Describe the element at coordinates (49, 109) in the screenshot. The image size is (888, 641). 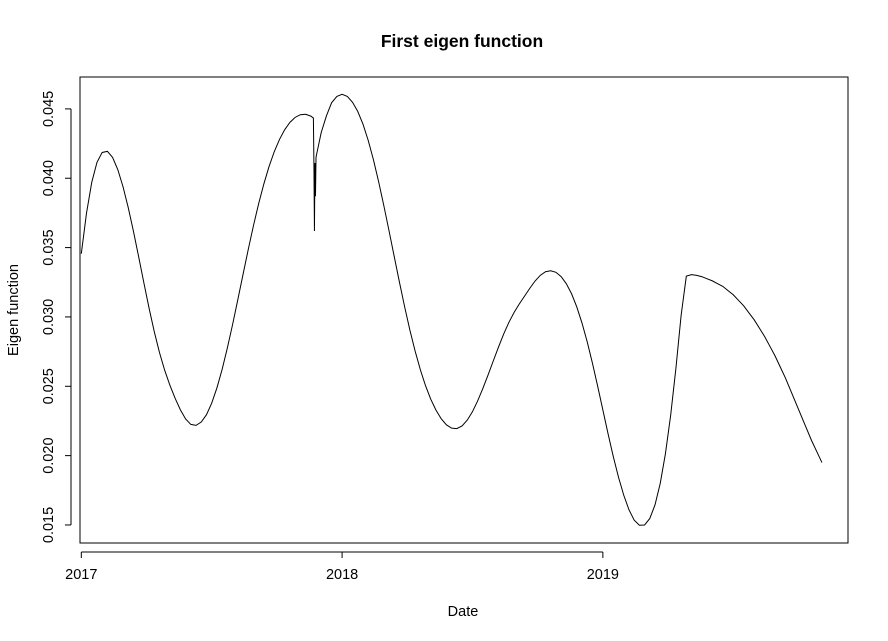
I see `y-tick-label: 0.045` at that location.